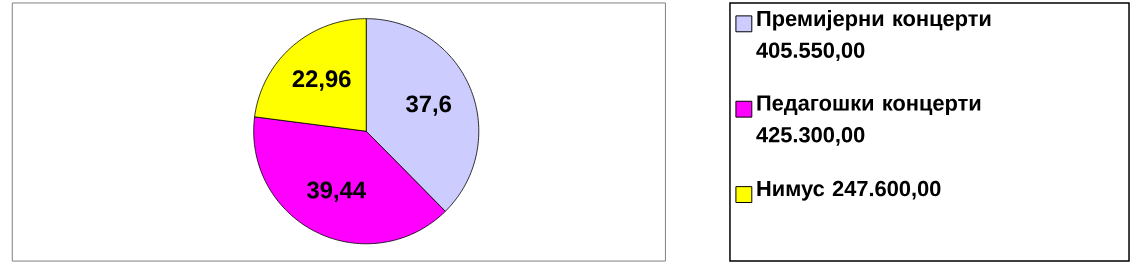 The width and height of the screenshot is (1133, 264). What do you see at coordinates (321, 80) in the screenshot?
I see `data-label: 22,96` at bounding box center [321, 80].